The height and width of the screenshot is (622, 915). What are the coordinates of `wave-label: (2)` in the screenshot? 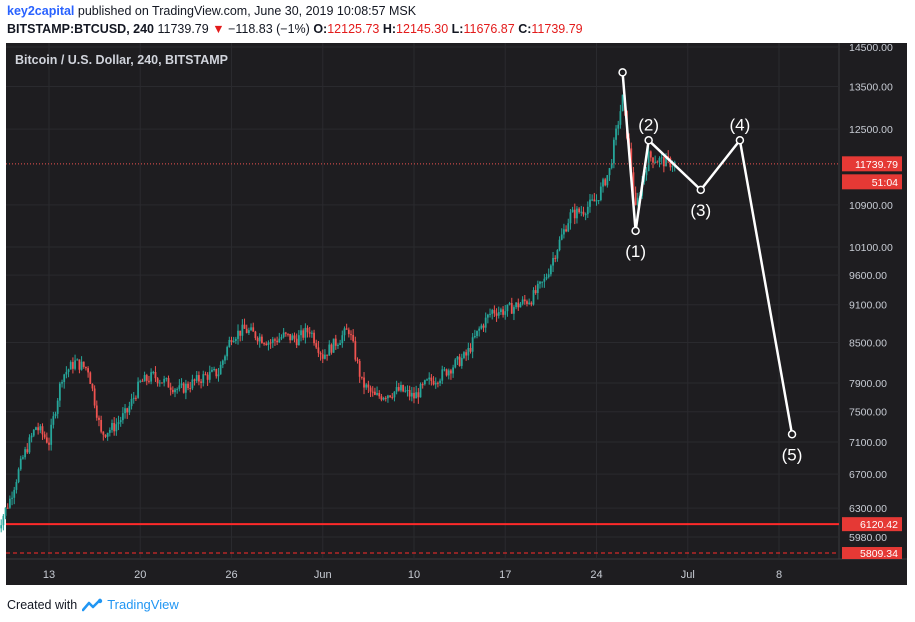 It's located at (648, 124).